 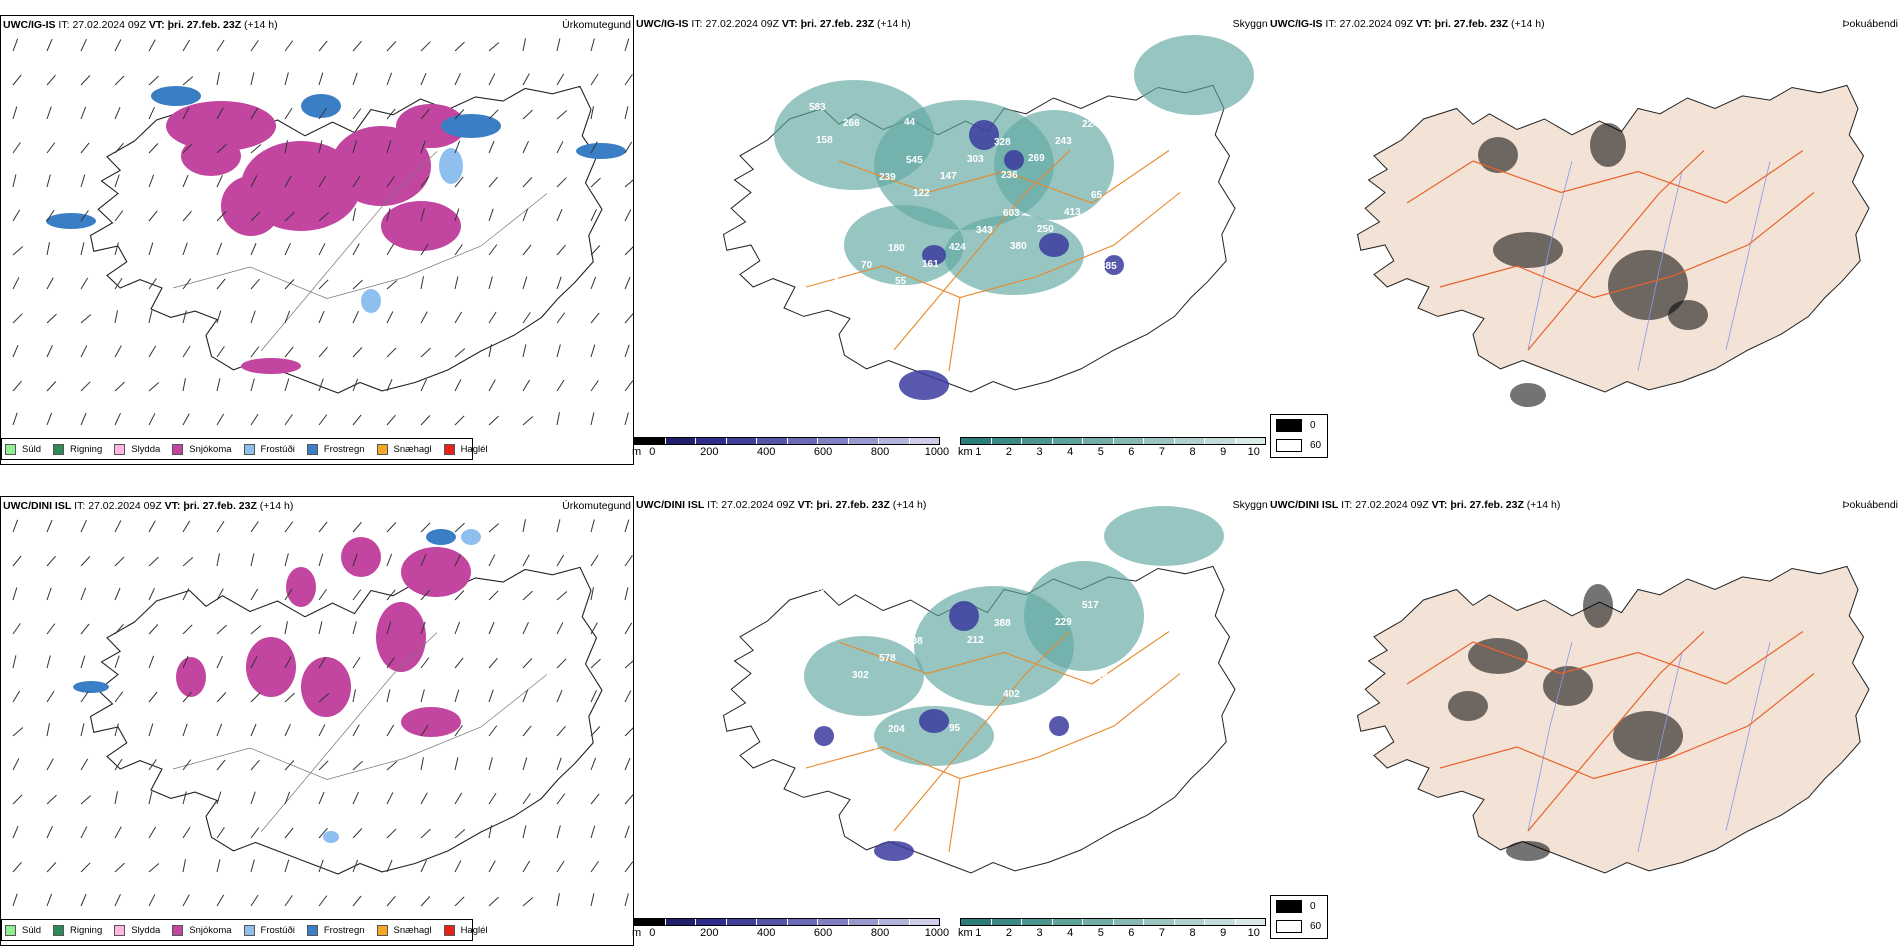 What do you see at coordinates (887, 177) in the screenshot?
I see `ceiling-value-label: 239` at bounding box center [887, 177].